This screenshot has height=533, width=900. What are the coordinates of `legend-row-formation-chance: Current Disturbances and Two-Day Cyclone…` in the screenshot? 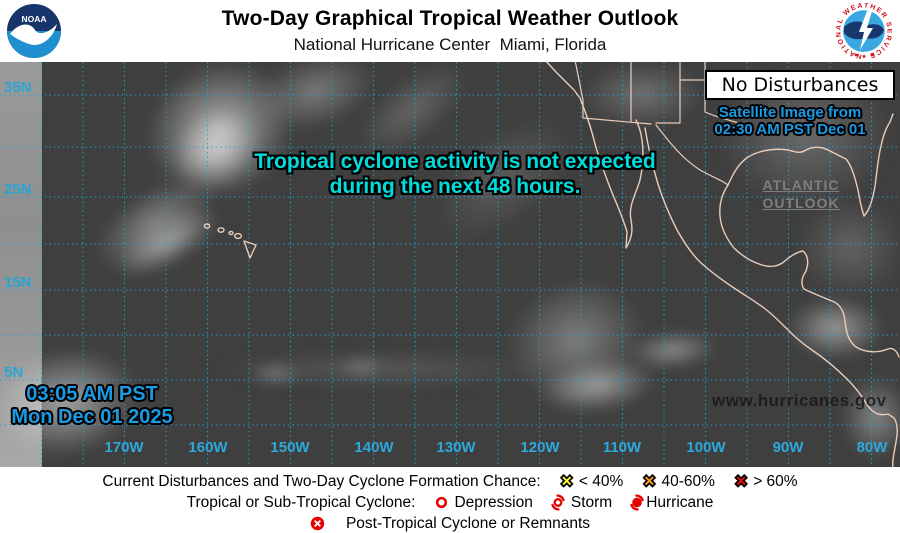 It's located at (450, 481).